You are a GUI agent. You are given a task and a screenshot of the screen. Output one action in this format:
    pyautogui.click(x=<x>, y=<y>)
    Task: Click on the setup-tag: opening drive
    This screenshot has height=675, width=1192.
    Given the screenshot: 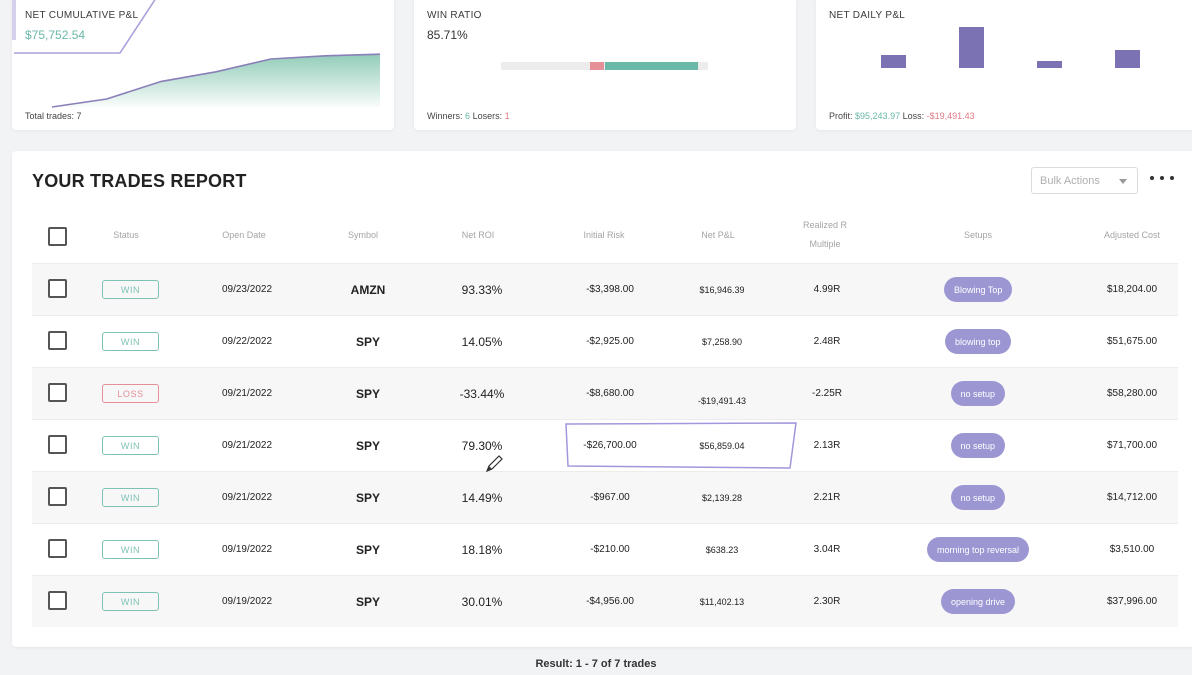 What is the action you would take?
    pyautogui.click(x=978, y=601)
    